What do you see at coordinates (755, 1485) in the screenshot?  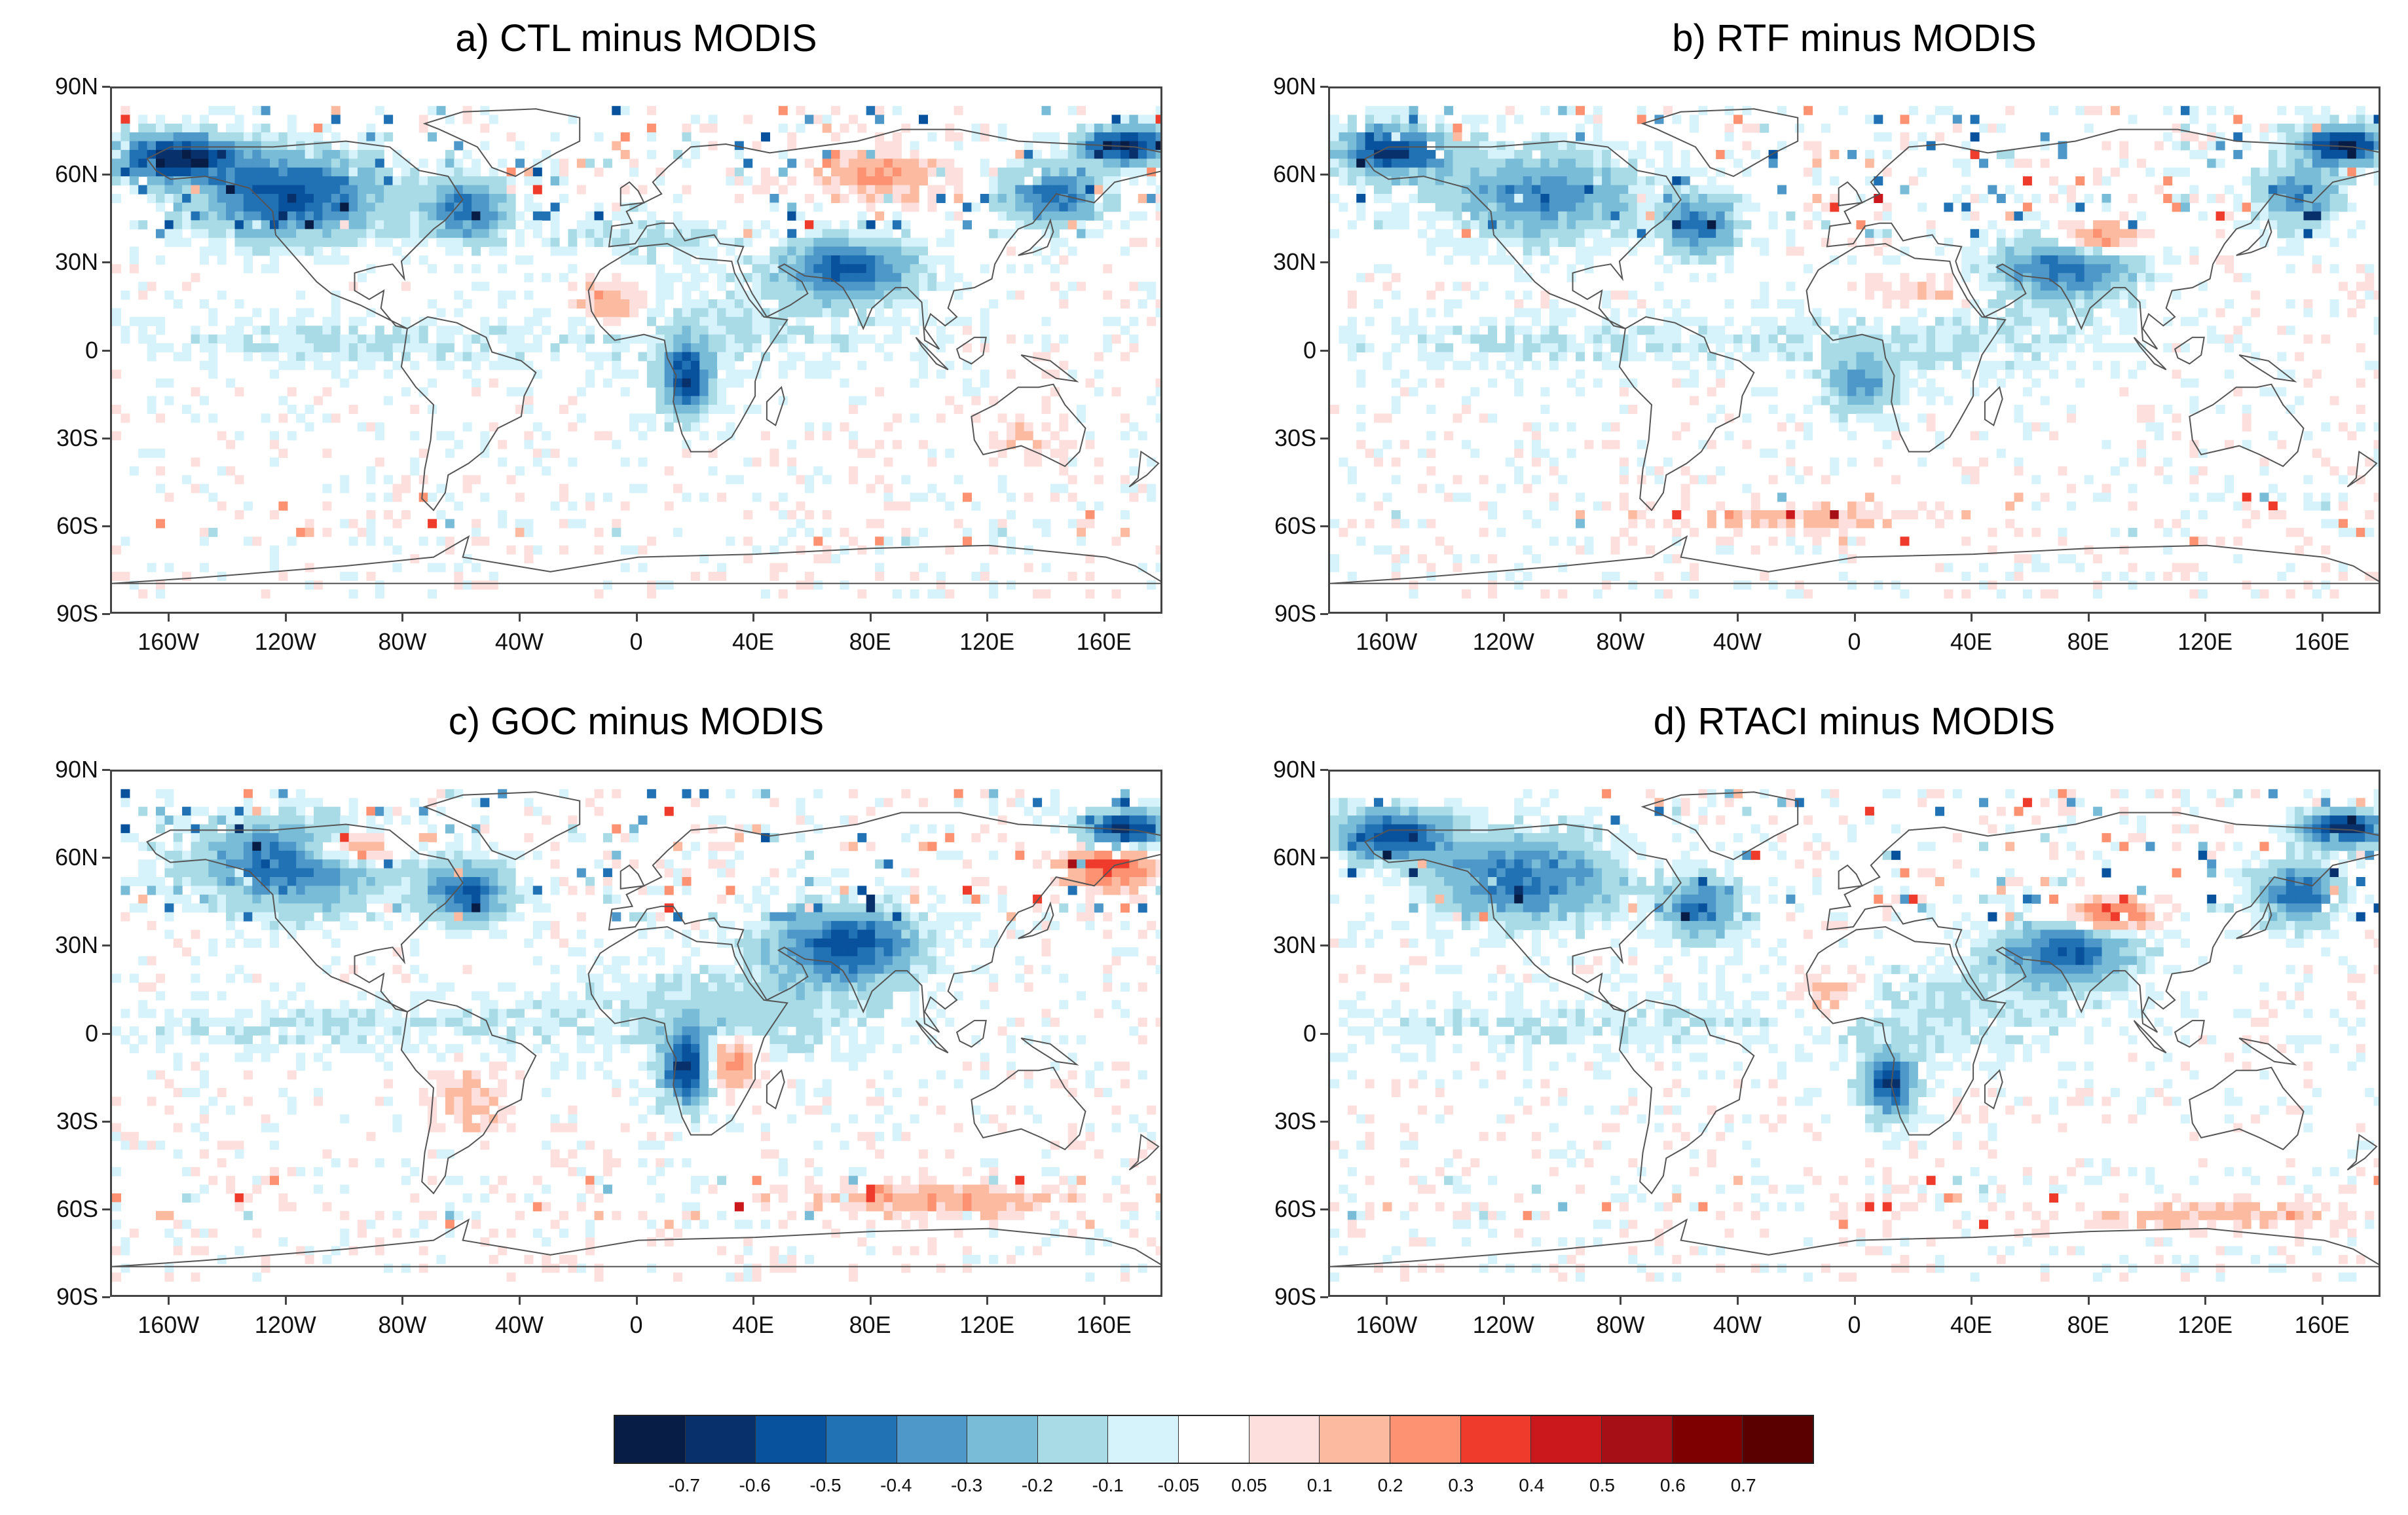 I see `colorbar-label: -0.6` at bounding box center [755, 1485].